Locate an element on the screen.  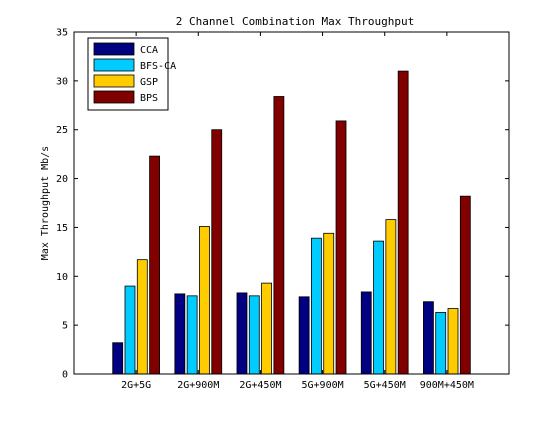
legend-label: CCA is located at coordinates (149, 50).